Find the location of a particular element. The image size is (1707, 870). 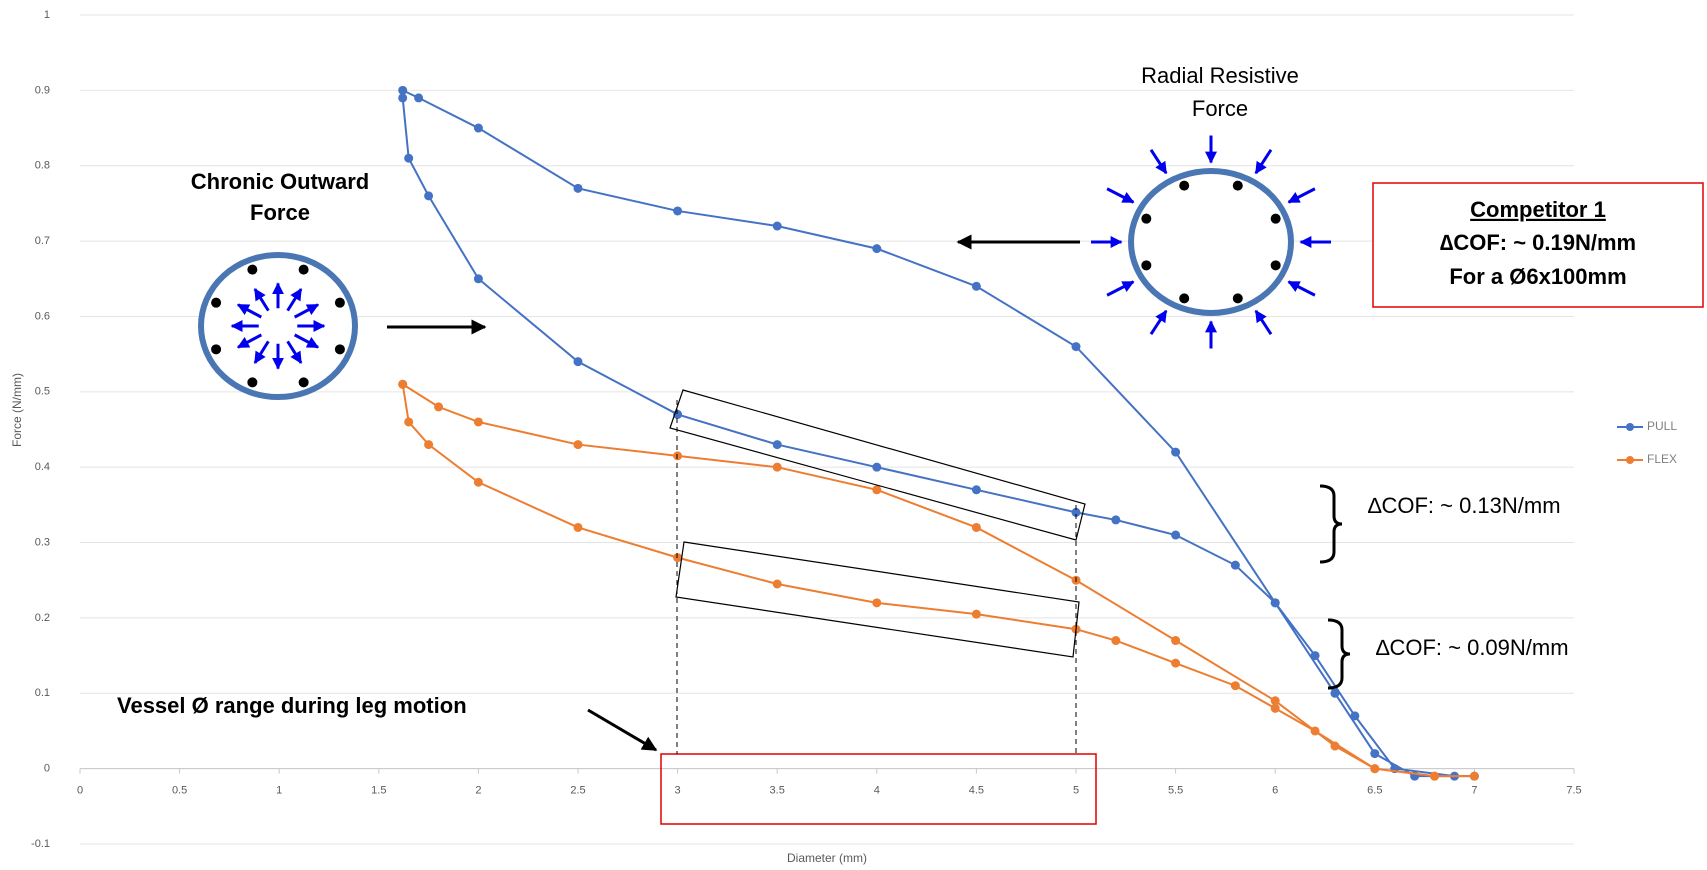

radial-icon is located at coordinates (1211, 242).